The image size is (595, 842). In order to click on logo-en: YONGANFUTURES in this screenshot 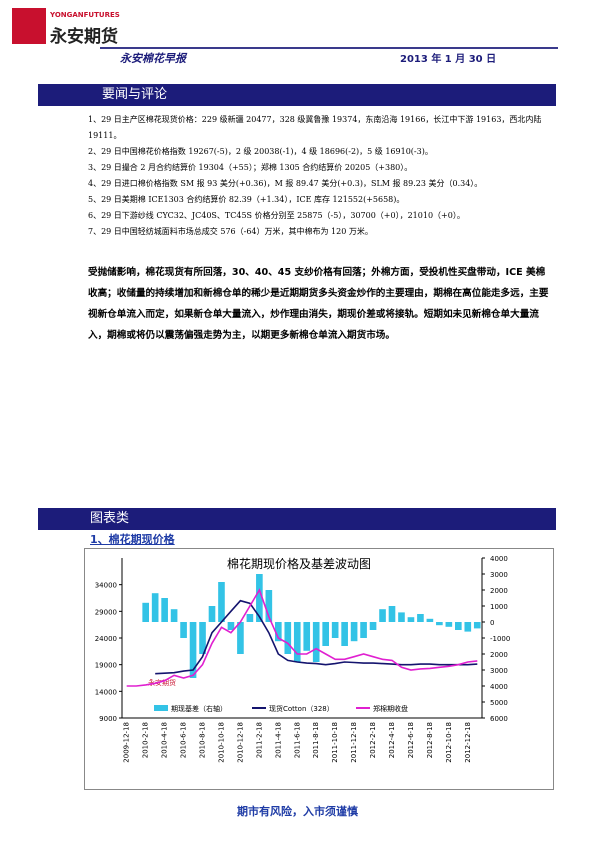, I will do `click(85, 15)`.